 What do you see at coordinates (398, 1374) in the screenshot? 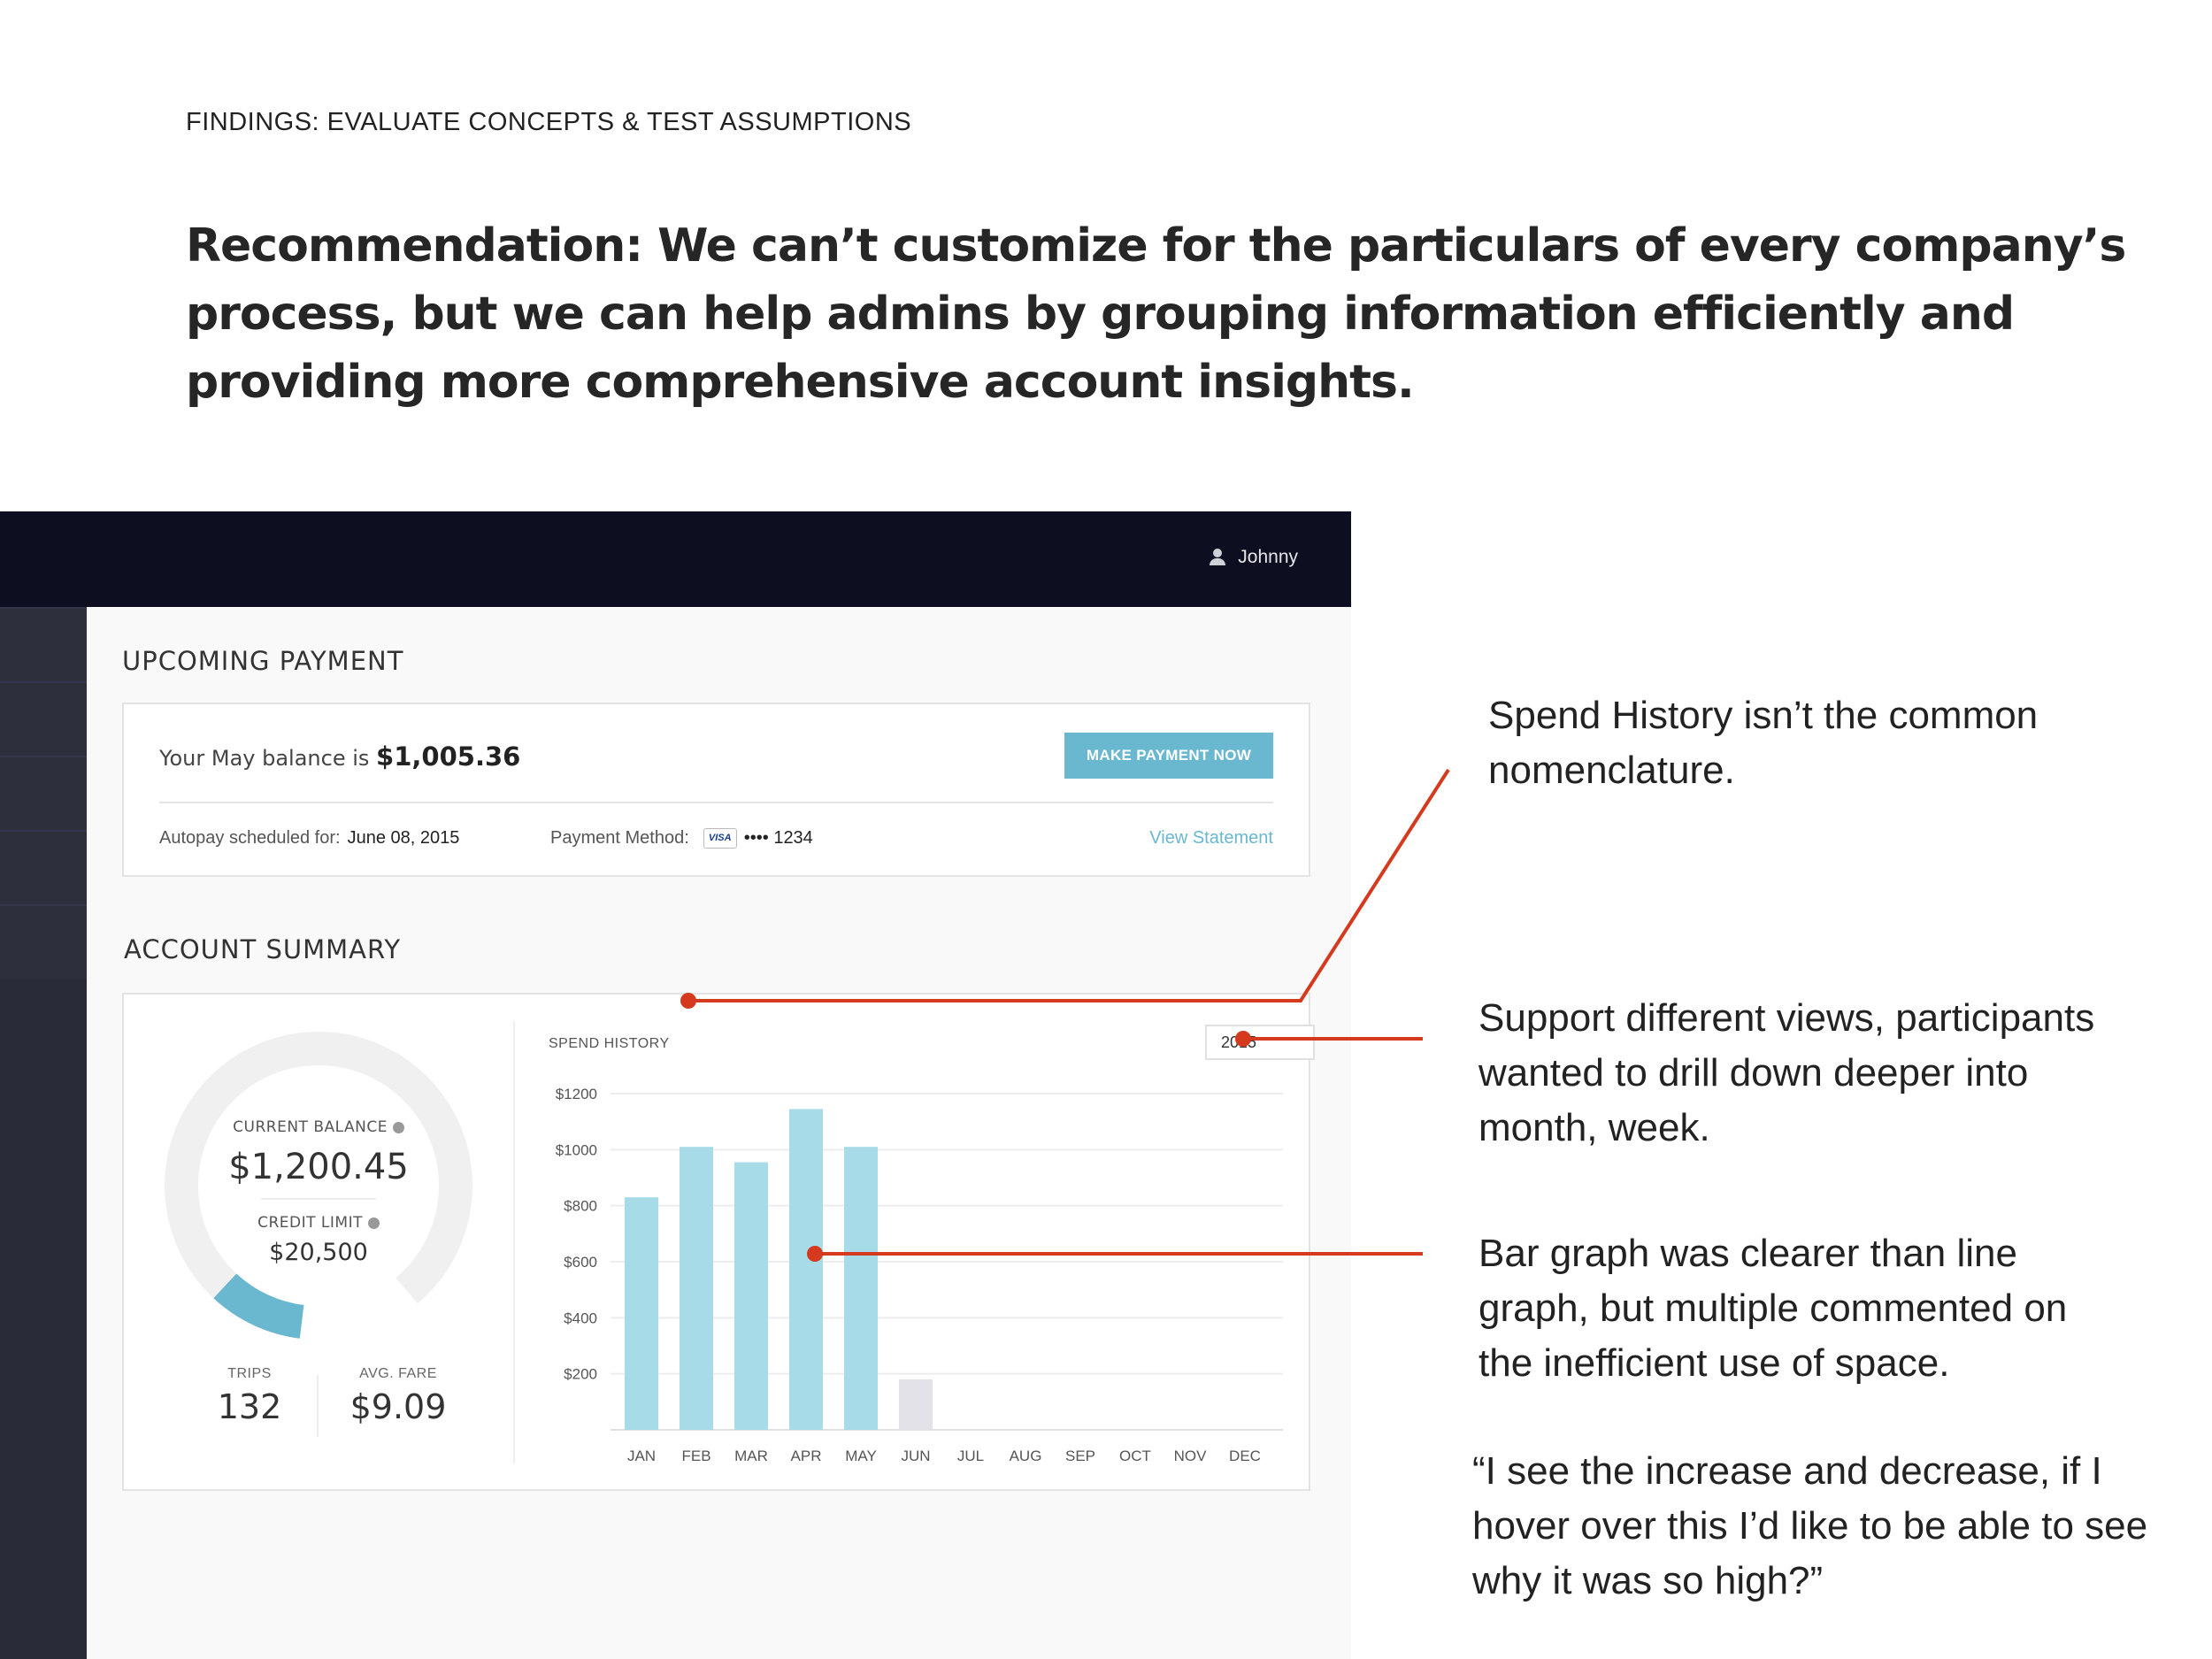
I see `avg-fare-label: AVG. FARE` at bounding box center [398, 1374].